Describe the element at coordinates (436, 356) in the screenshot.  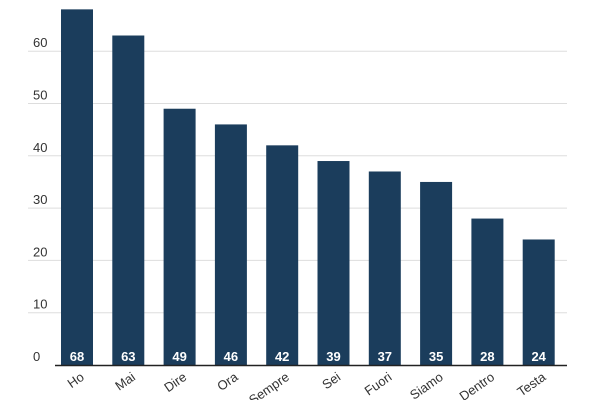
I see `value-label-siamo: 35` at that location.